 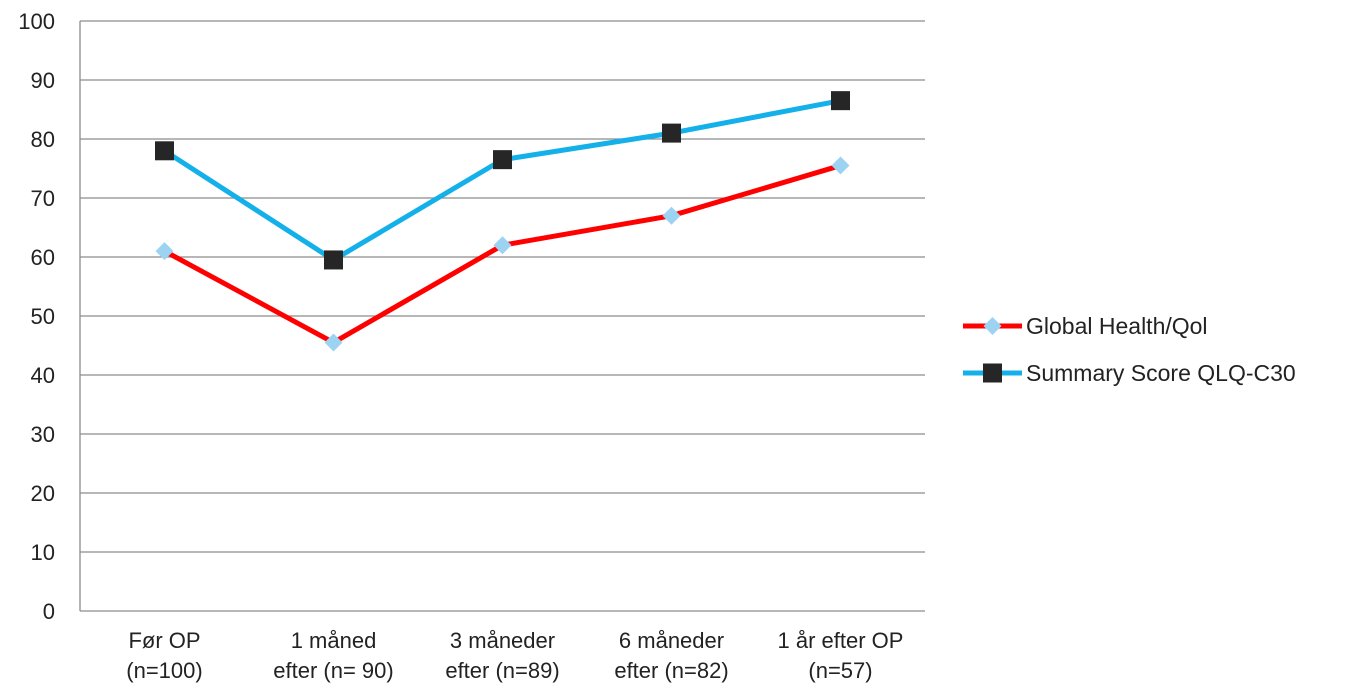 I want to click on y-tick-label: 80, so click(x=43, y=139).